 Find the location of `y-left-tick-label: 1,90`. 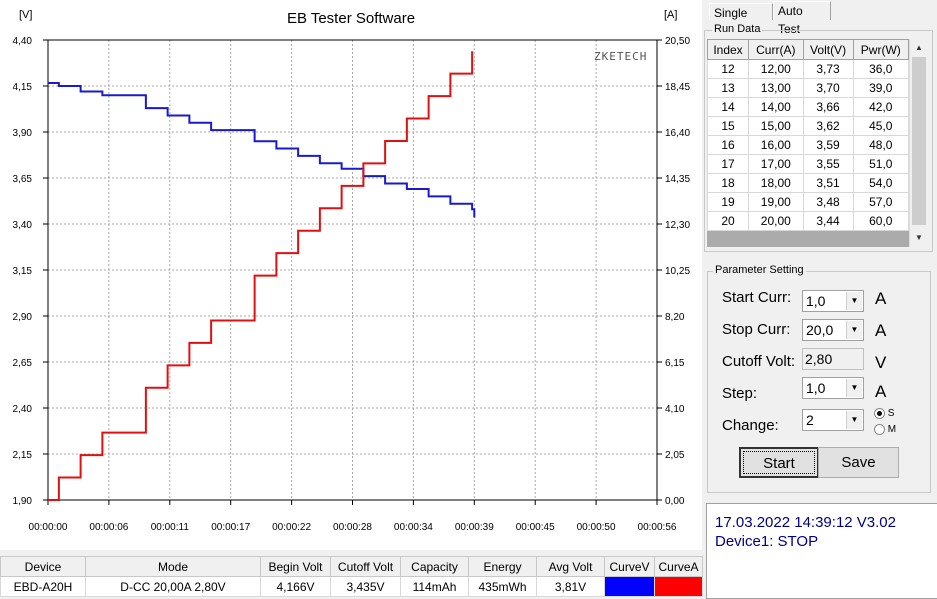

y-left-tick-label: 1,90 is located at coordinates (23, 501).